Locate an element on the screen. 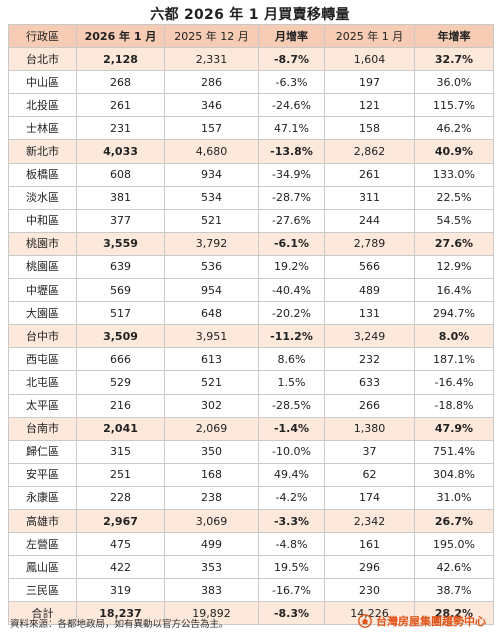  cell-dec-2025: 3,792 is located at coordinates (211, 243).